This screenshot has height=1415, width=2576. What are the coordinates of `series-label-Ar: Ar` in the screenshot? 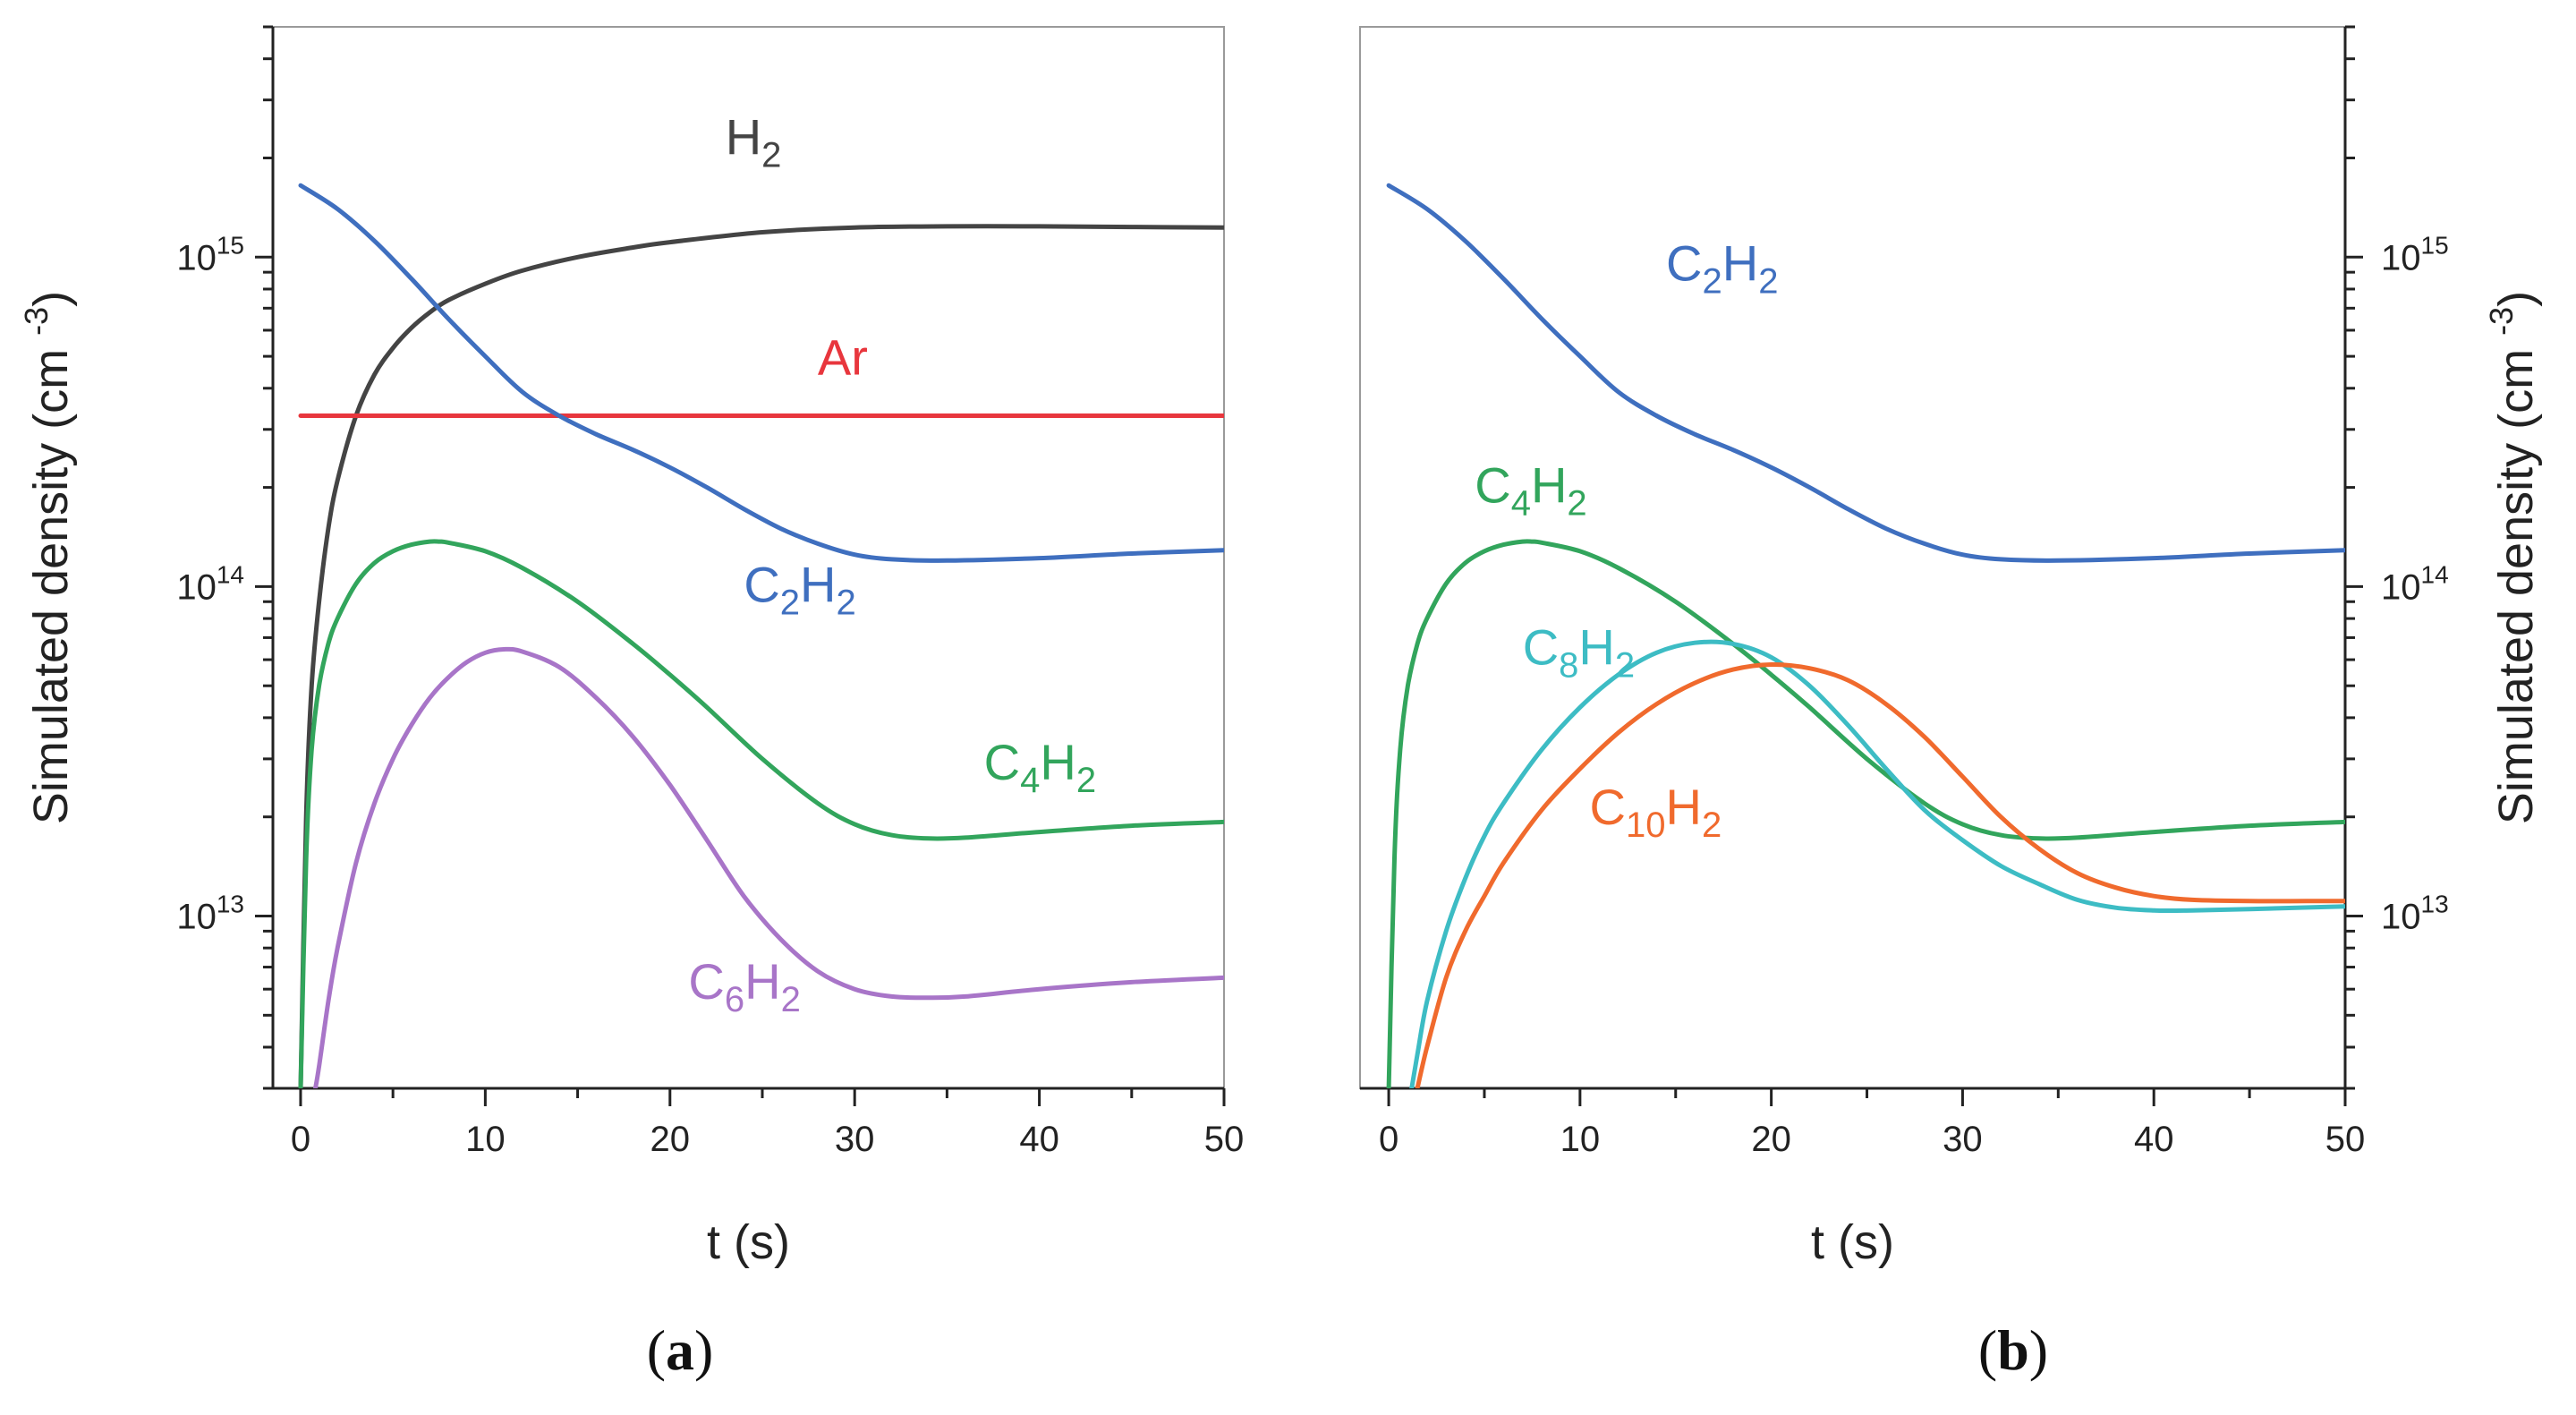 It's located at (843, 357).